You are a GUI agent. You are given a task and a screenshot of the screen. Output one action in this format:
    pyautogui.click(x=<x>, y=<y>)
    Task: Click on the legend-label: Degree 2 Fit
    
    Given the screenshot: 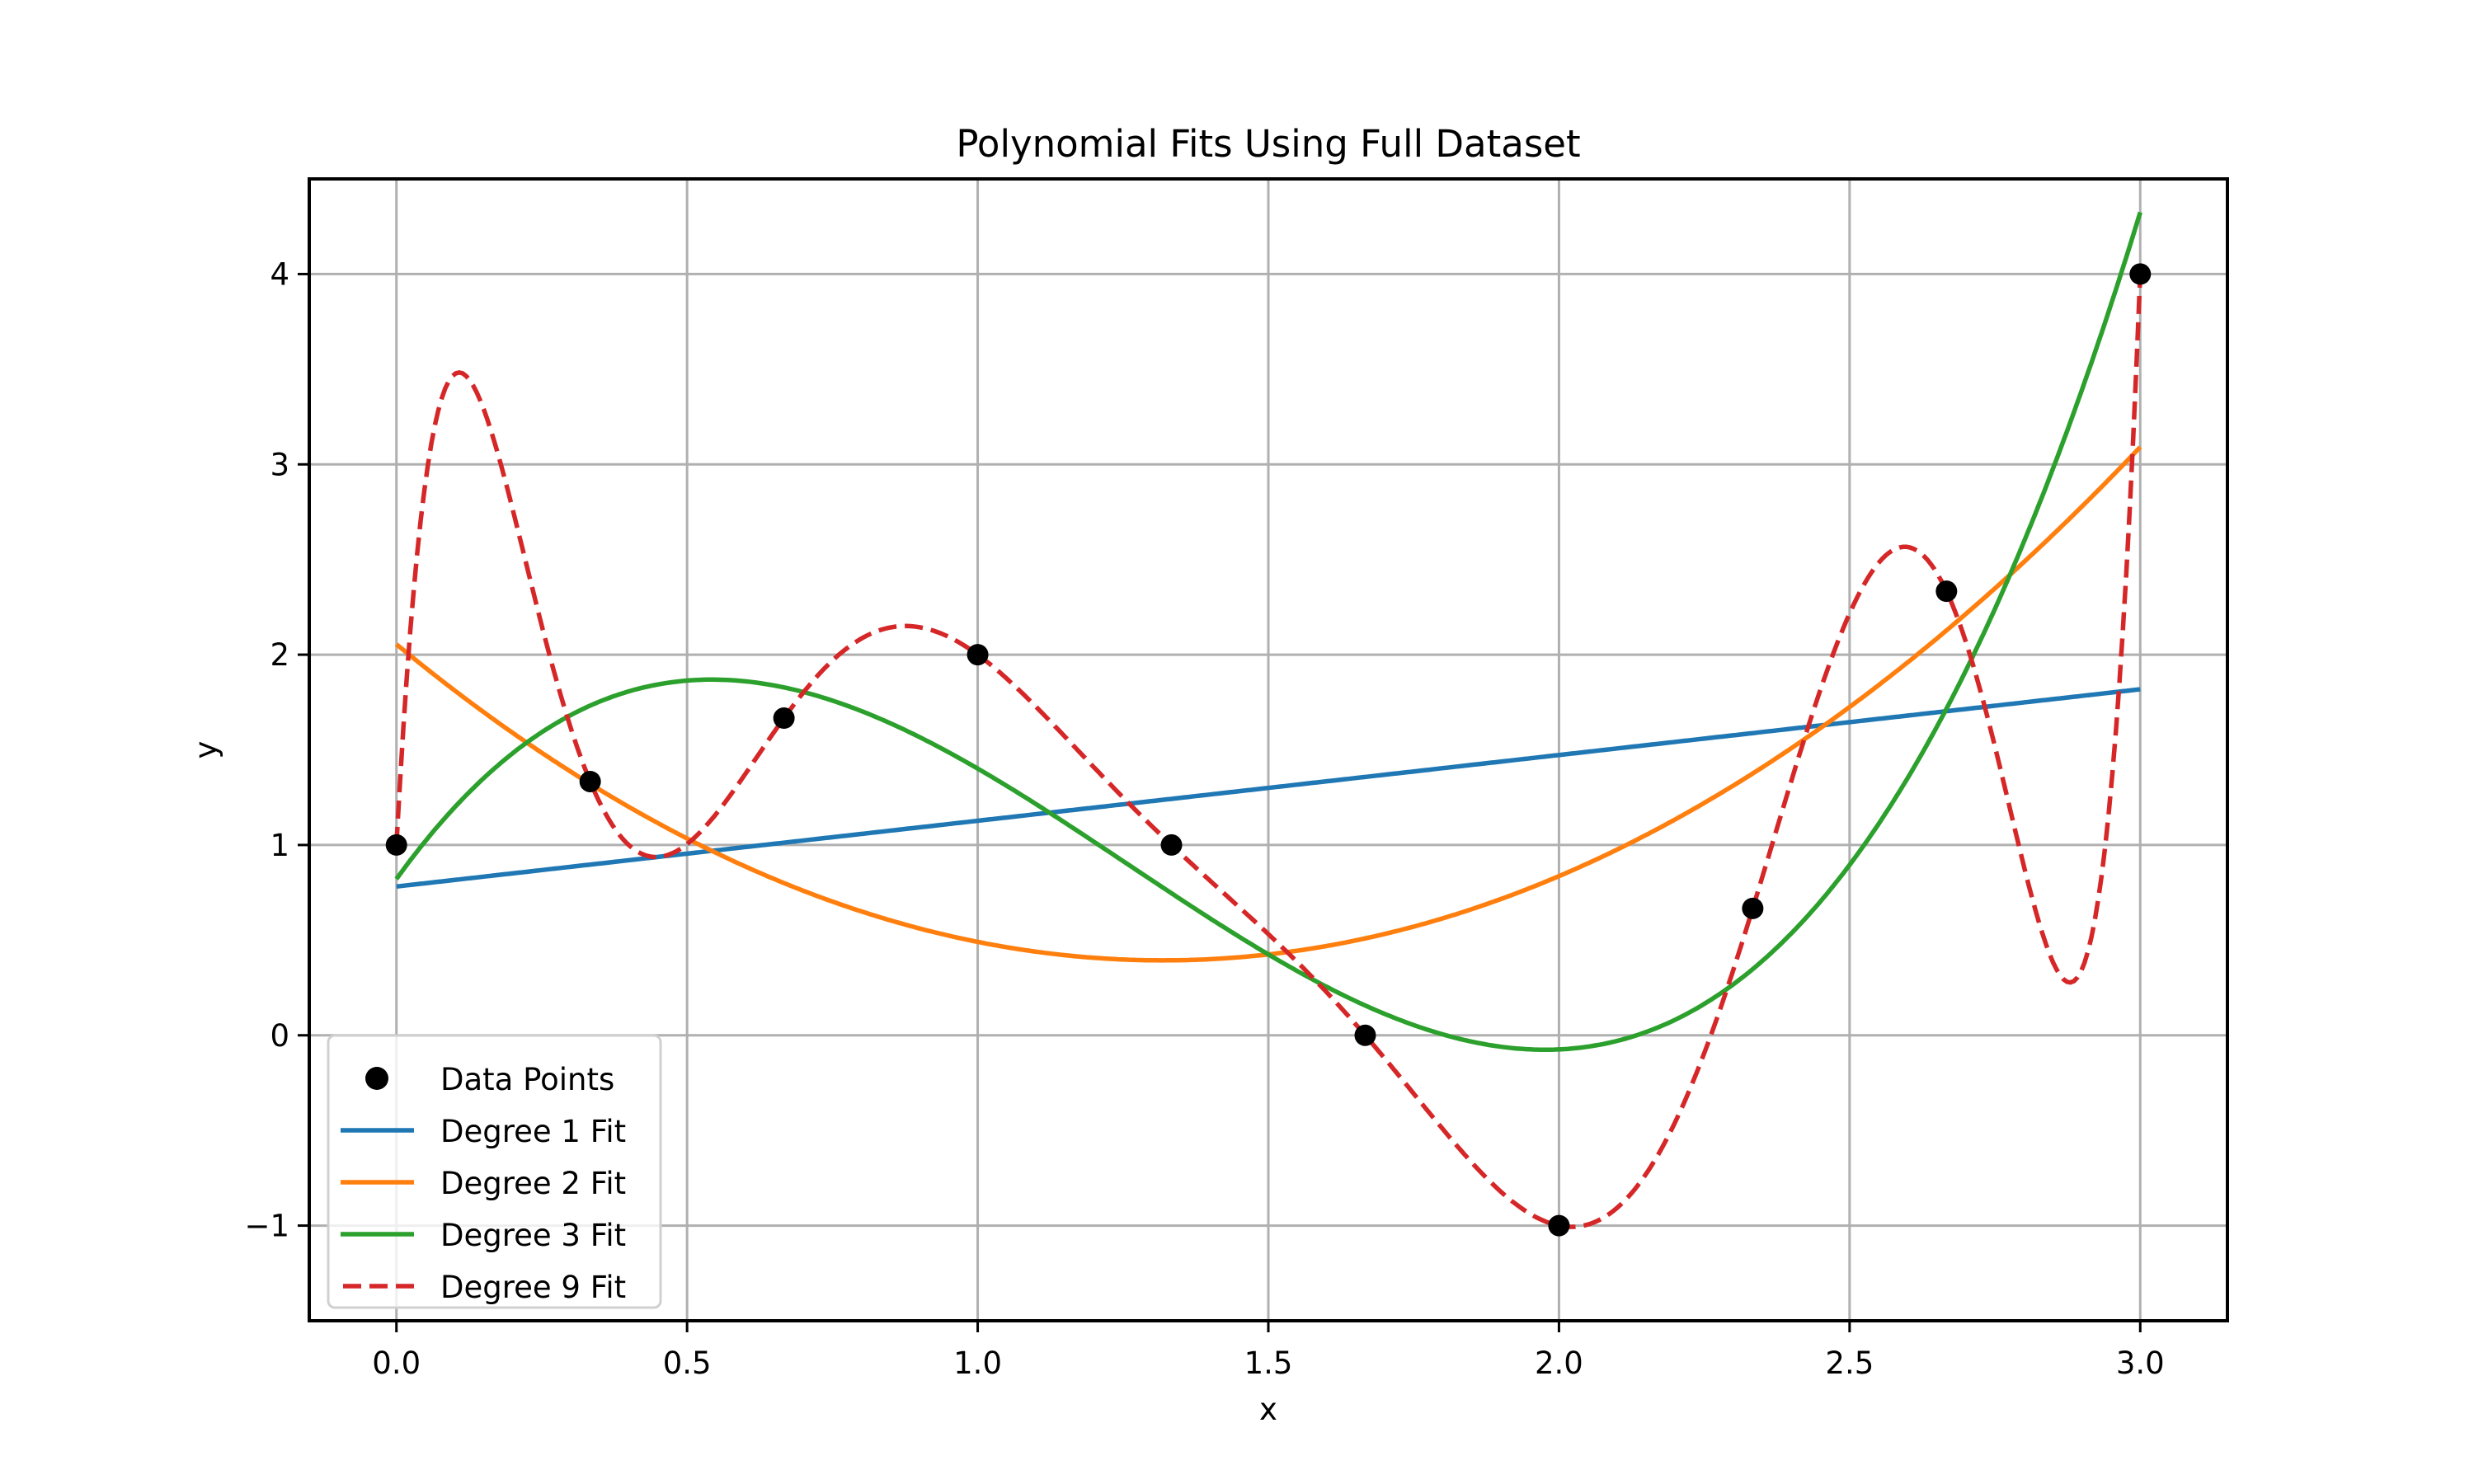 What is the action you would take?
    pyautogui.click(x=533, y=1183)
    